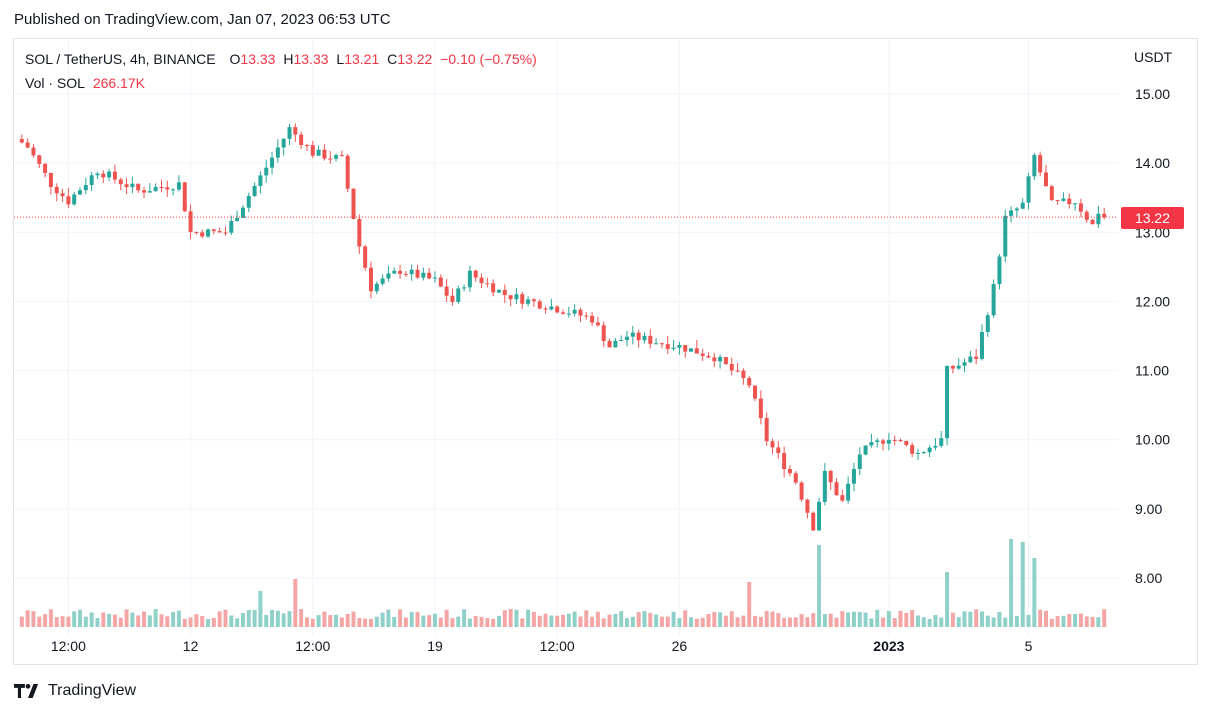  I want to click on symbol-label: SOL / TetherUS, 4h, BINANCE, so click(120, 59).